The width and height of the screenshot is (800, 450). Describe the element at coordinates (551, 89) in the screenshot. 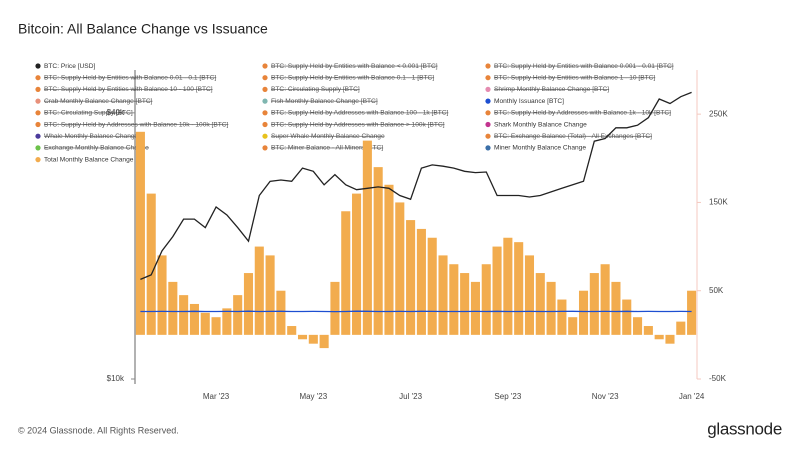

I see `legend-label: Shrimp Monthly Balance Change [BTC]` at that location.